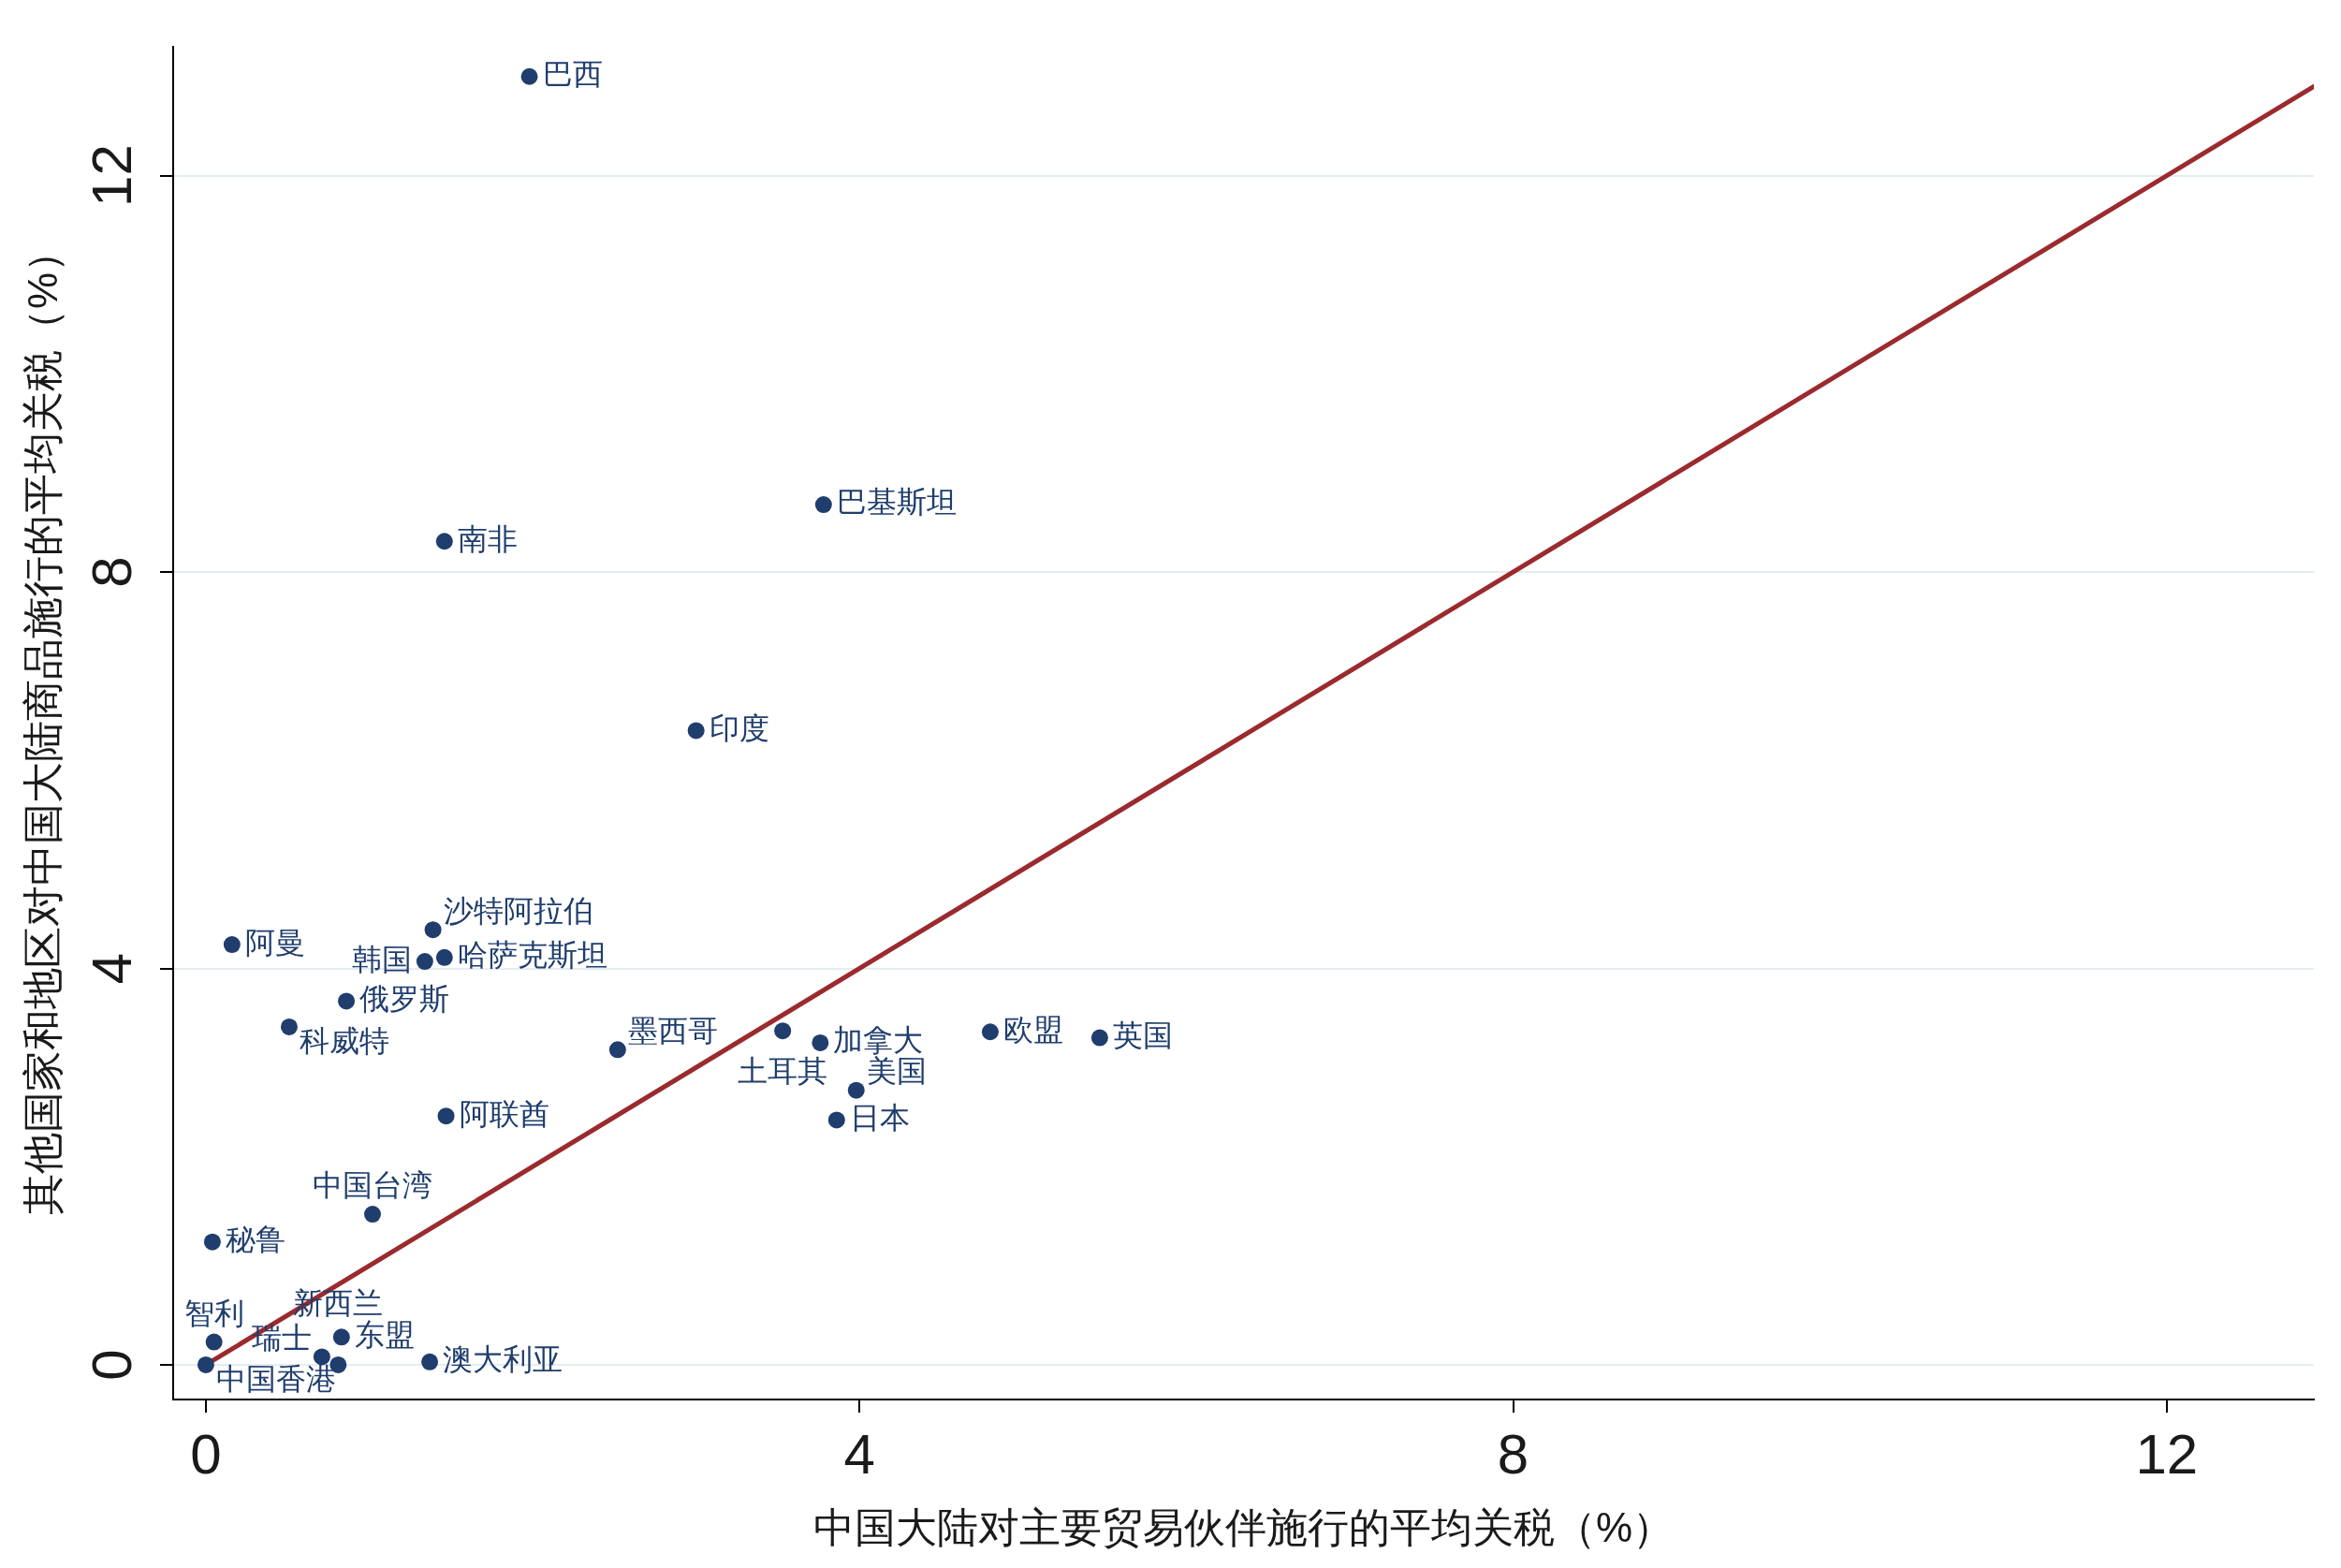 The width and height of the screenshot is (2341, 1568). I want to click on annotation: 秘鲁, so click(255, 1240).